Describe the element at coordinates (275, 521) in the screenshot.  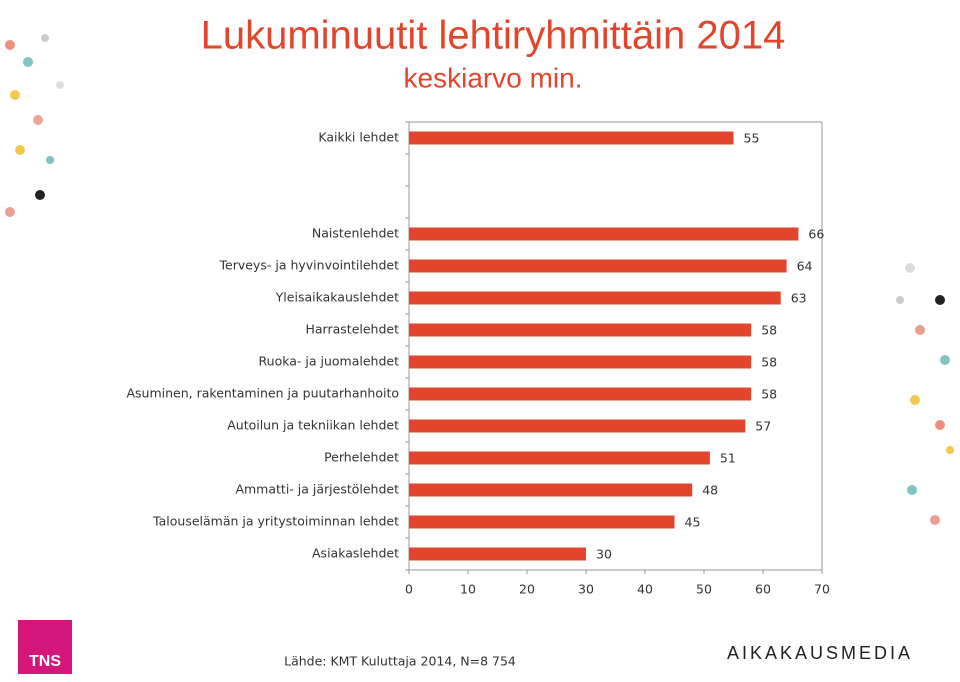
I see `y-tick-label: Talouselämän ja yritystoiminnan lehdet` at that location.